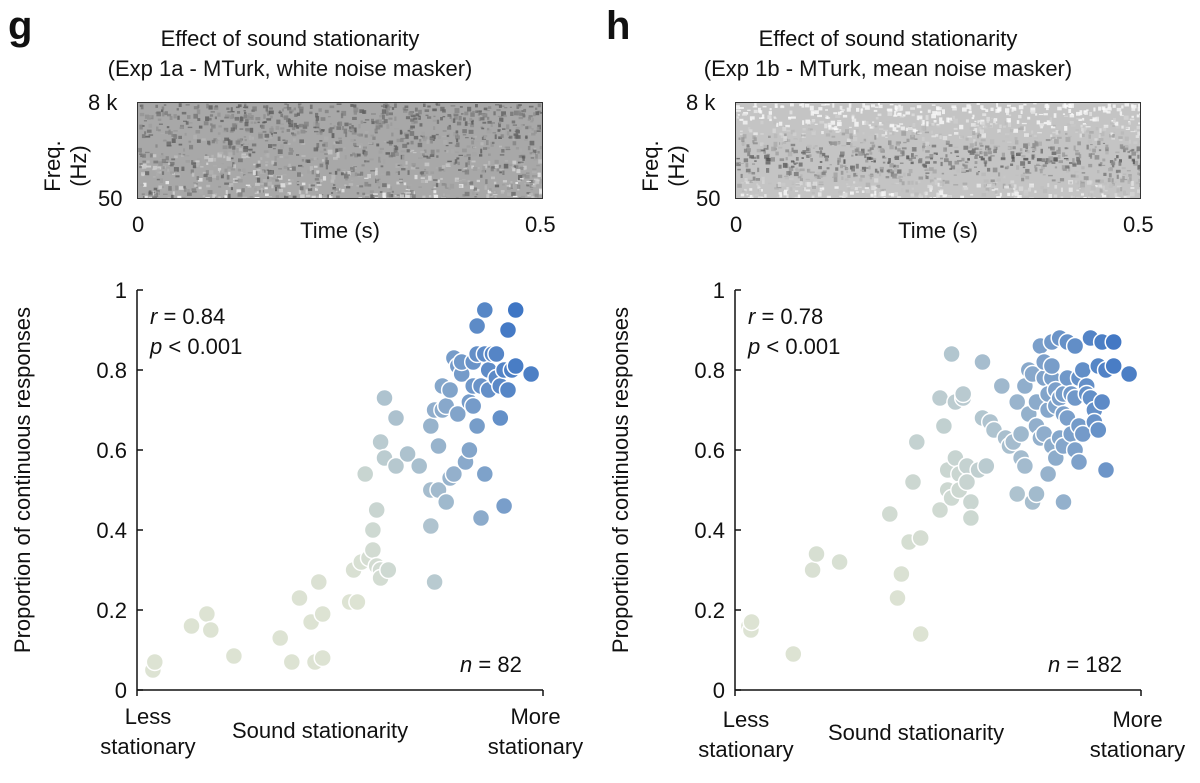 The width and height of the screenshot is (1200, 783). I want to click on spectrogram-ytick-bottom: 50, so click(110, 198).